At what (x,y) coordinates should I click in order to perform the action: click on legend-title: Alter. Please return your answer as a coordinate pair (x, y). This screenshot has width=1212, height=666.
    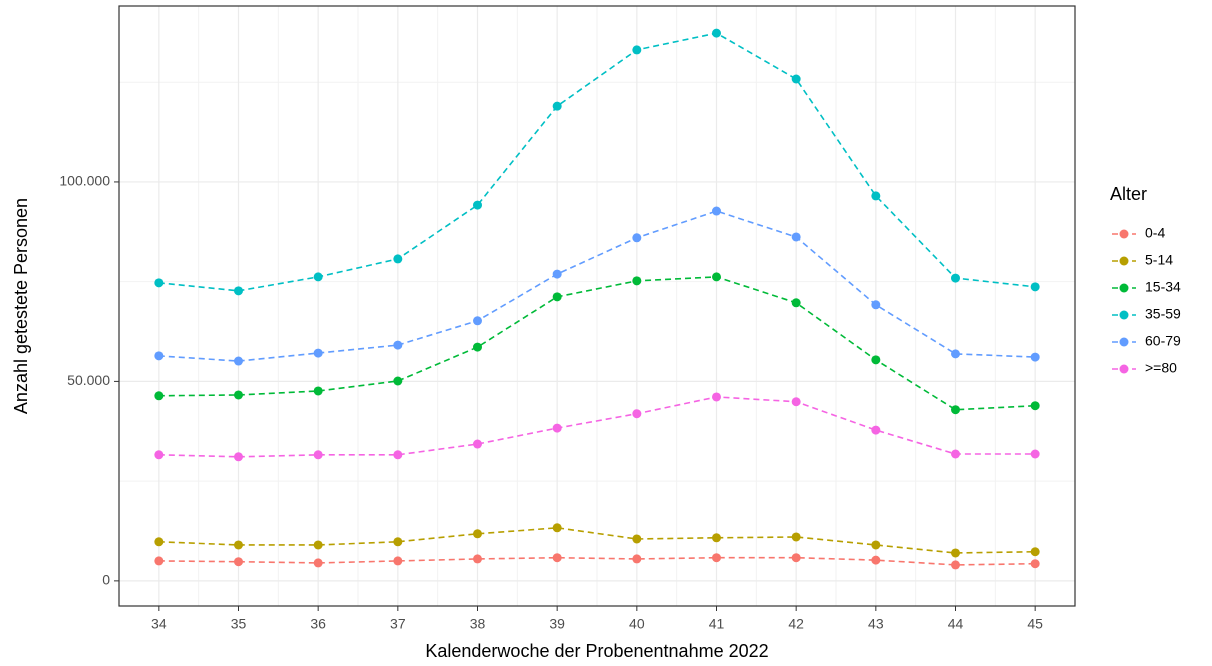
    Looking at the image, I should click on (1128, 194).